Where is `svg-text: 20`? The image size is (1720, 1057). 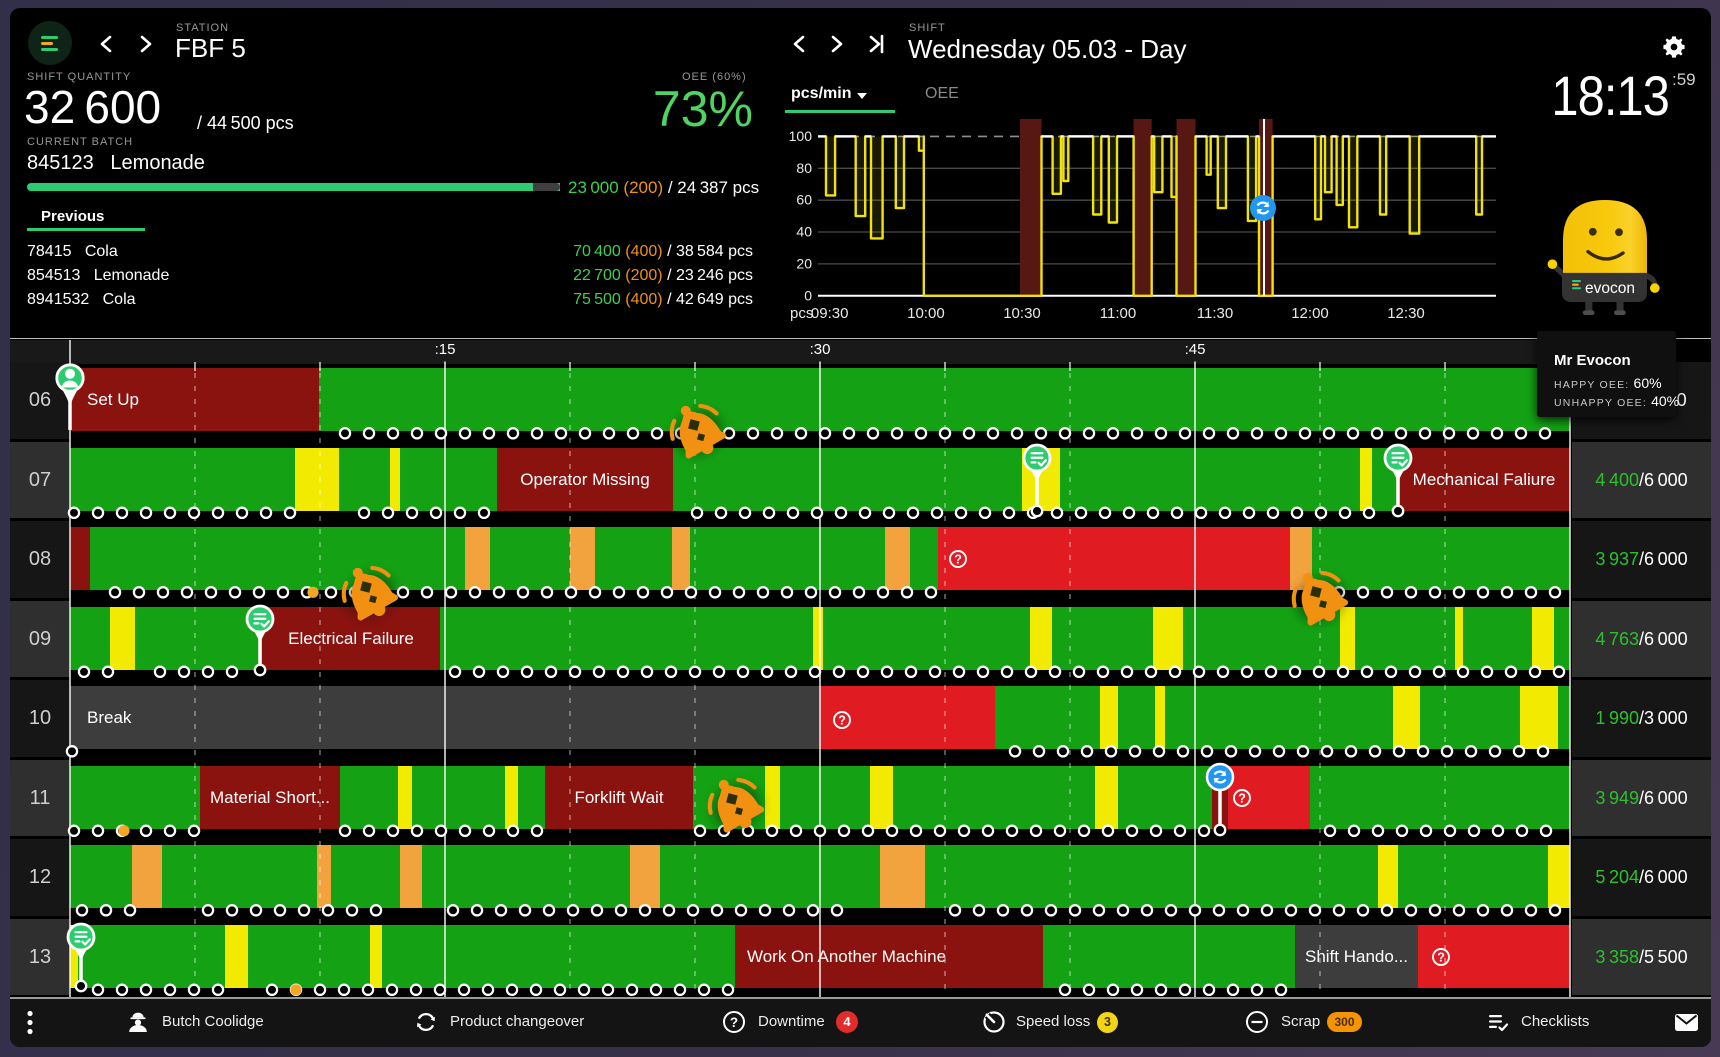
svg-text: 20 is located at coordinates (804, 263).